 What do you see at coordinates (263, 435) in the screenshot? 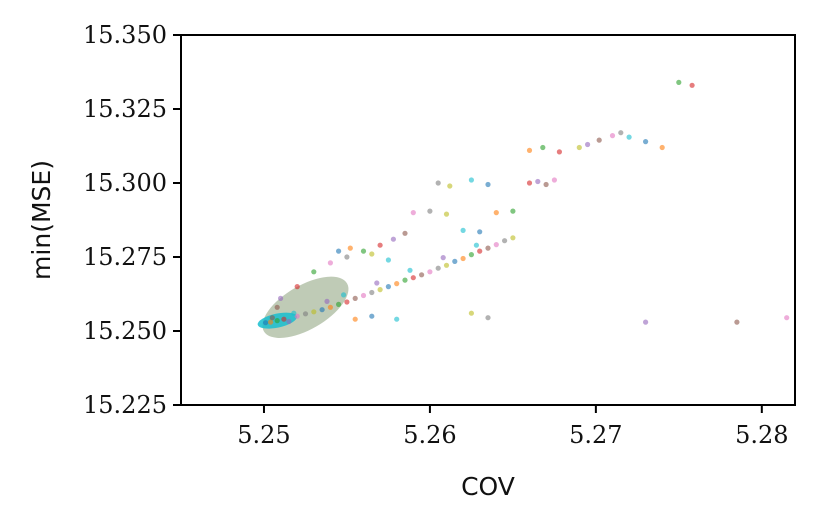
I see `x-tick-label: 5.25` at bounding box center [263, 435].